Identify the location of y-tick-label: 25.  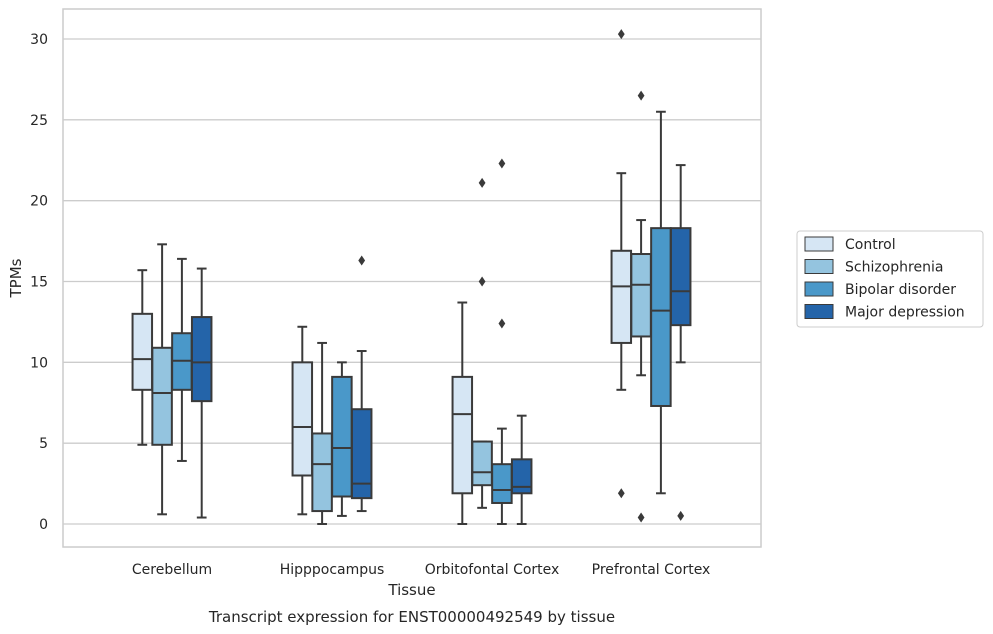
(39, 121).